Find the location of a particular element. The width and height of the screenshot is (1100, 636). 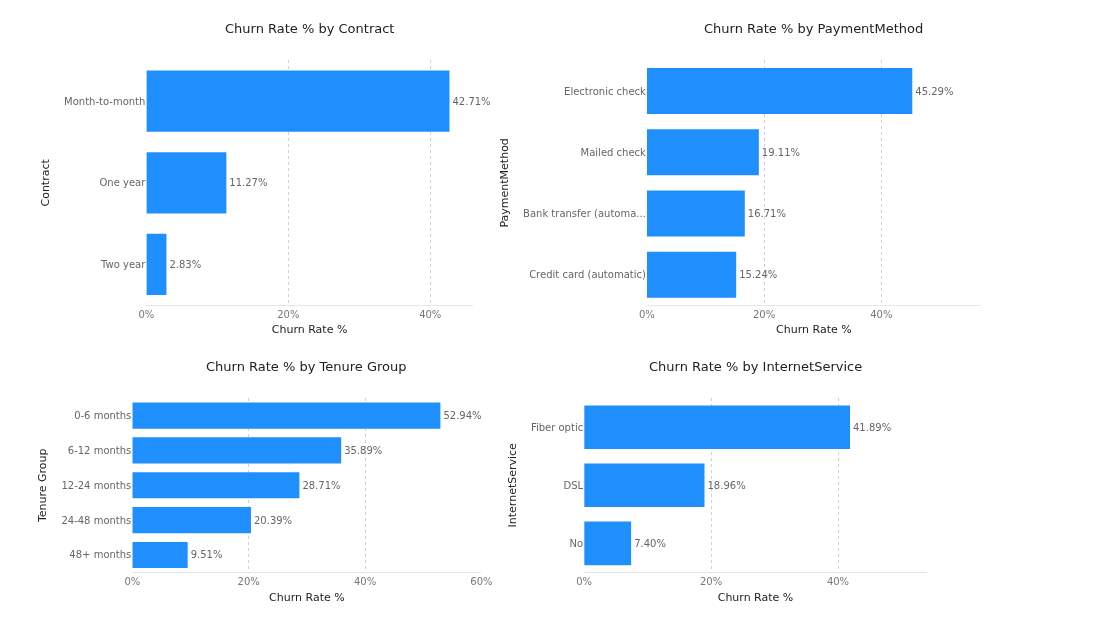

y-tick-label: One year is located at coordinates (123, 183).